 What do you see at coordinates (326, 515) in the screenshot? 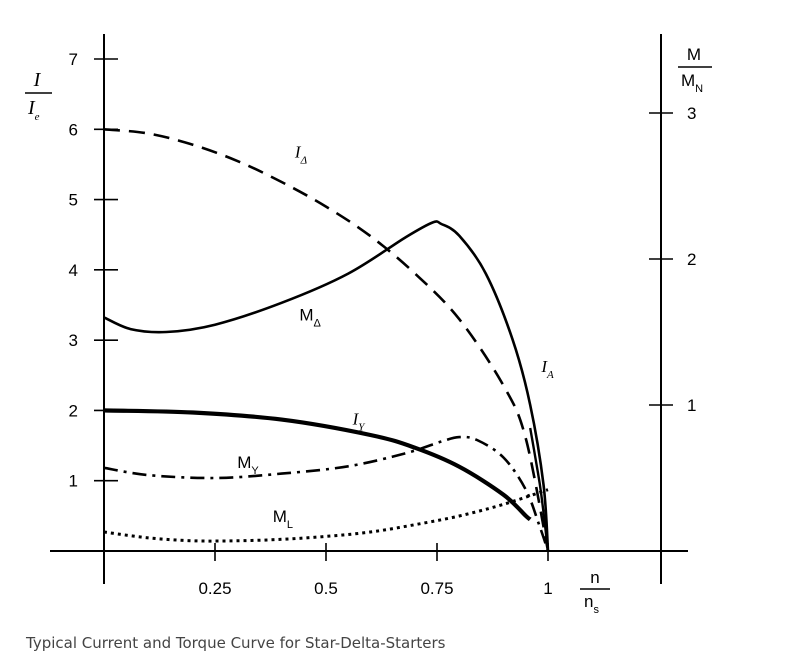
I see `curve-m-l` at bounding box center [326, 515].